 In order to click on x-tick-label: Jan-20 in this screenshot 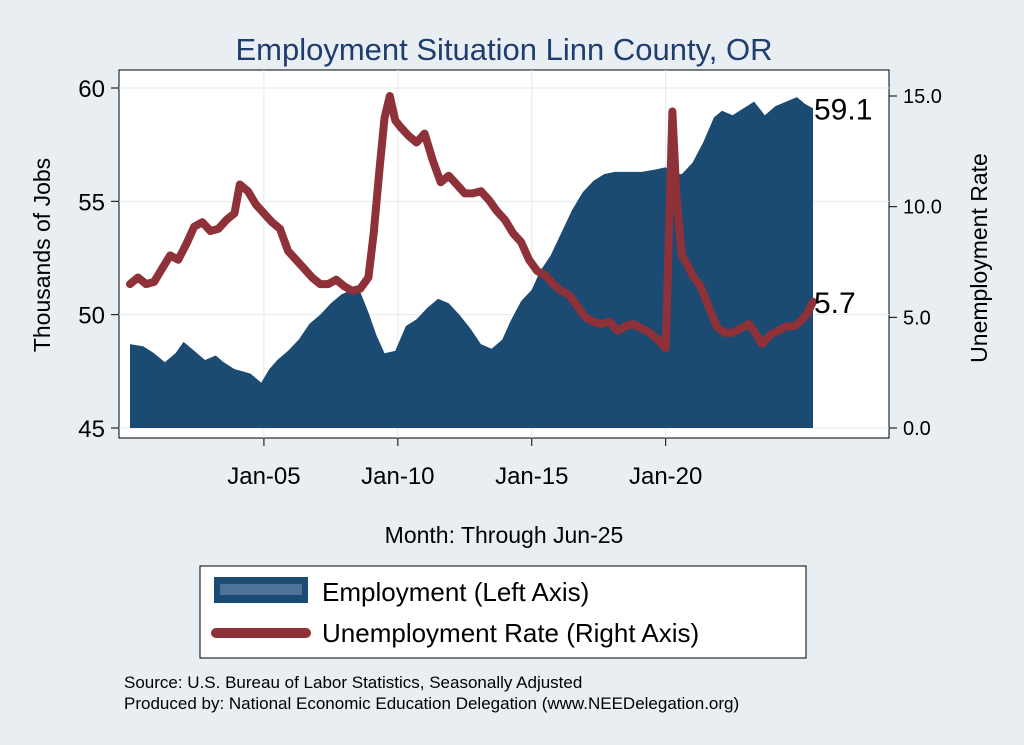, I will do `click(665, 476)`.